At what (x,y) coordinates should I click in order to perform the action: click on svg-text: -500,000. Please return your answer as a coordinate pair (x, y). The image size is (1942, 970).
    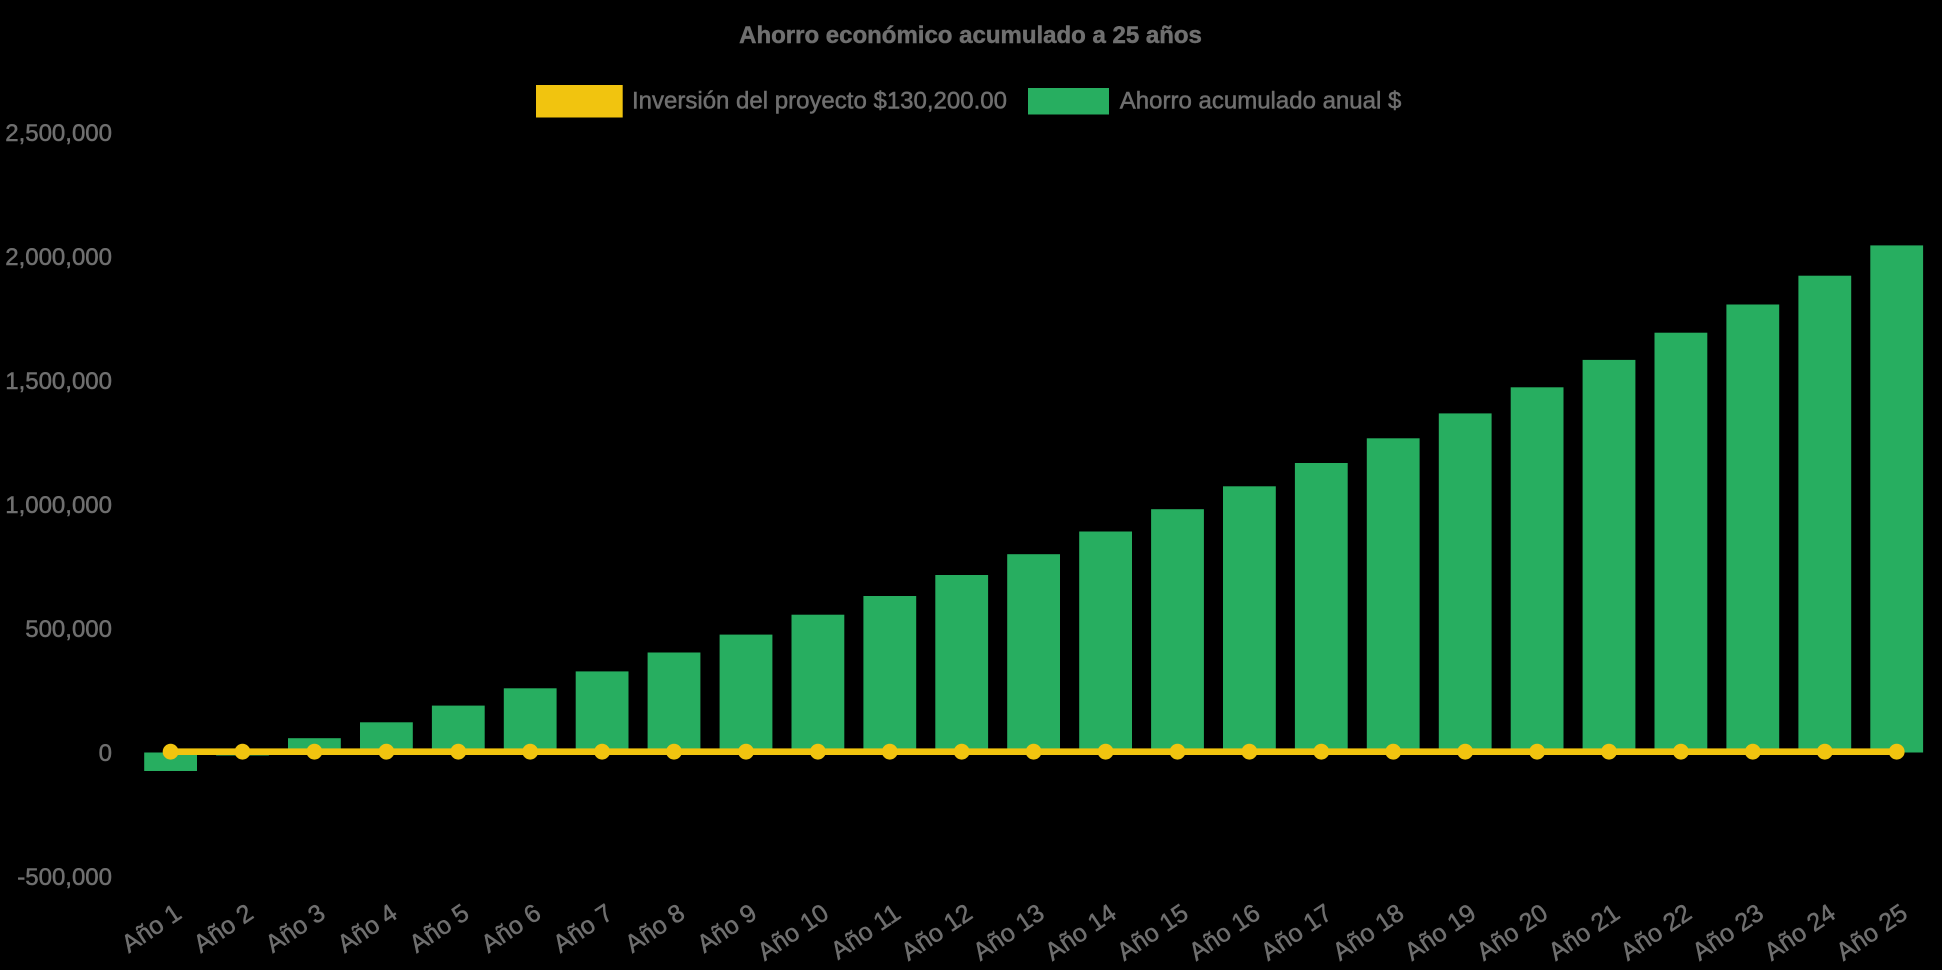
    Looking at the image, I should click on (64, 877).